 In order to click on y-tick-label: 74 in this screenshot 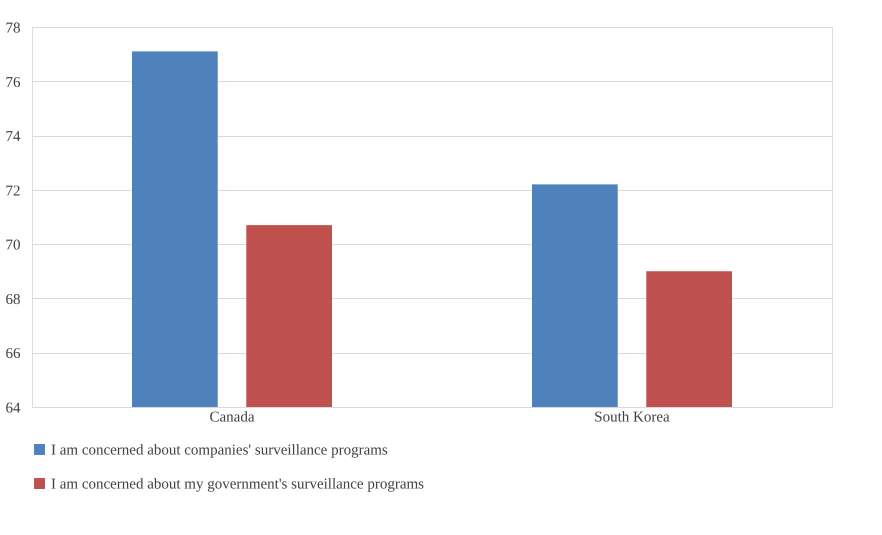, I will do `click(13, 137)`.